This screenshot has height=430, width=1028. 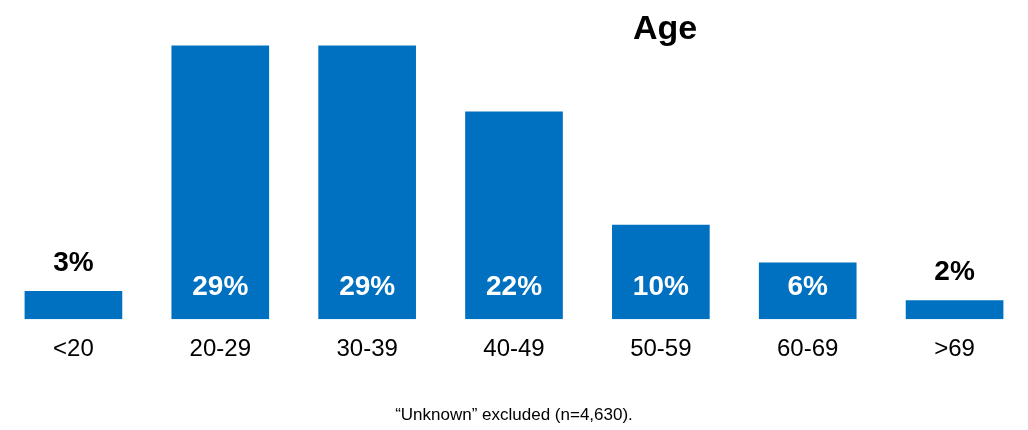 I want to click on x-tick-label: >69, so click(x=954, y=348).